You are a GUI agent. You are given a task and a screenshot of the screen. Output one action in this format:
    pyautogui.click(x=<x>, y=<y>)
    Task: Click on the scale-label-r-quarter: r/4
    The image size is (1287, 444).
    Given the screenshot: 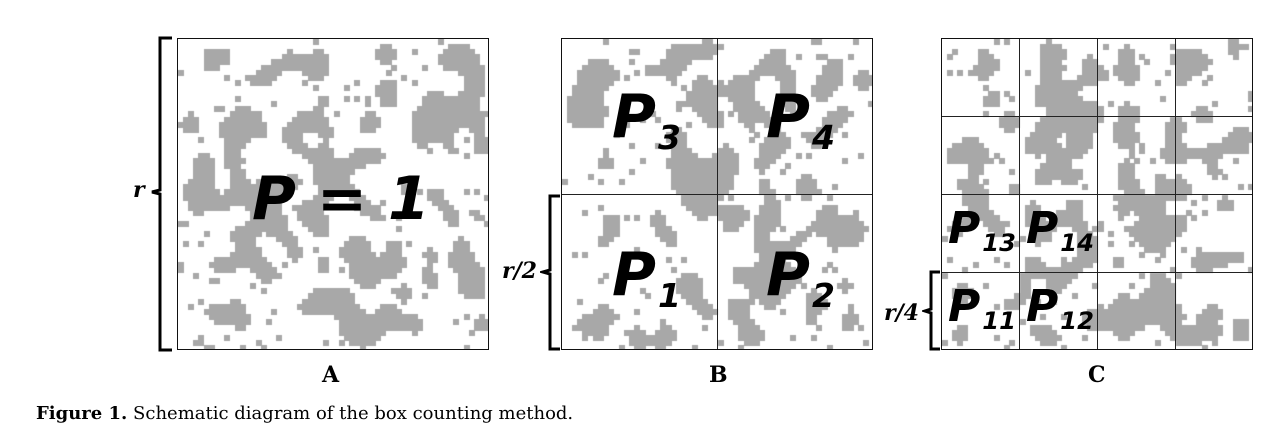 What is the action you would take?
    pyautogui.click(x=901, y=313)
    